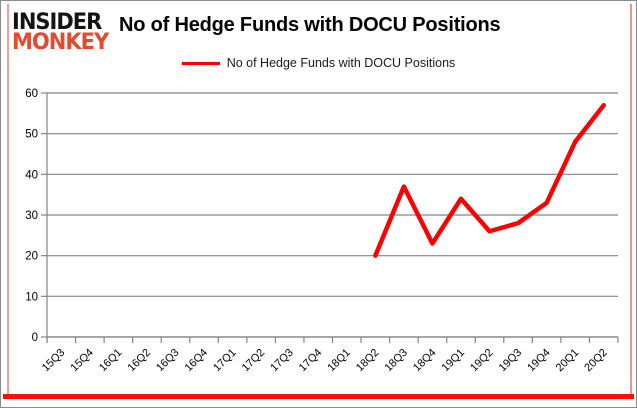  Describe the element at coordinates (489, 180) in the screenshot. I see `series-line` at that location.